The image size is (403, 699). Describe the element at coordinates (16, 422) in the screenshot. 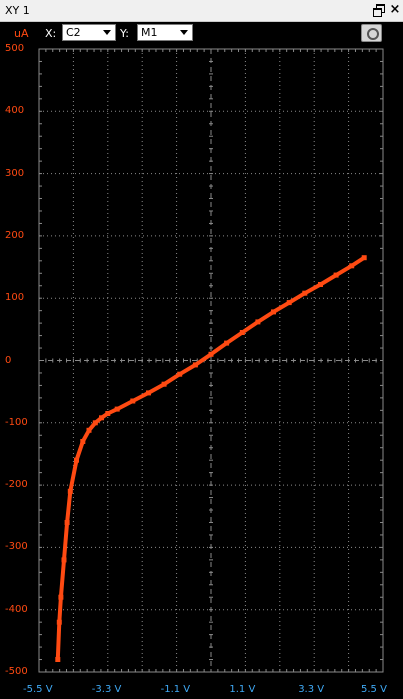

I see `y-tick-label: -100` at that location.